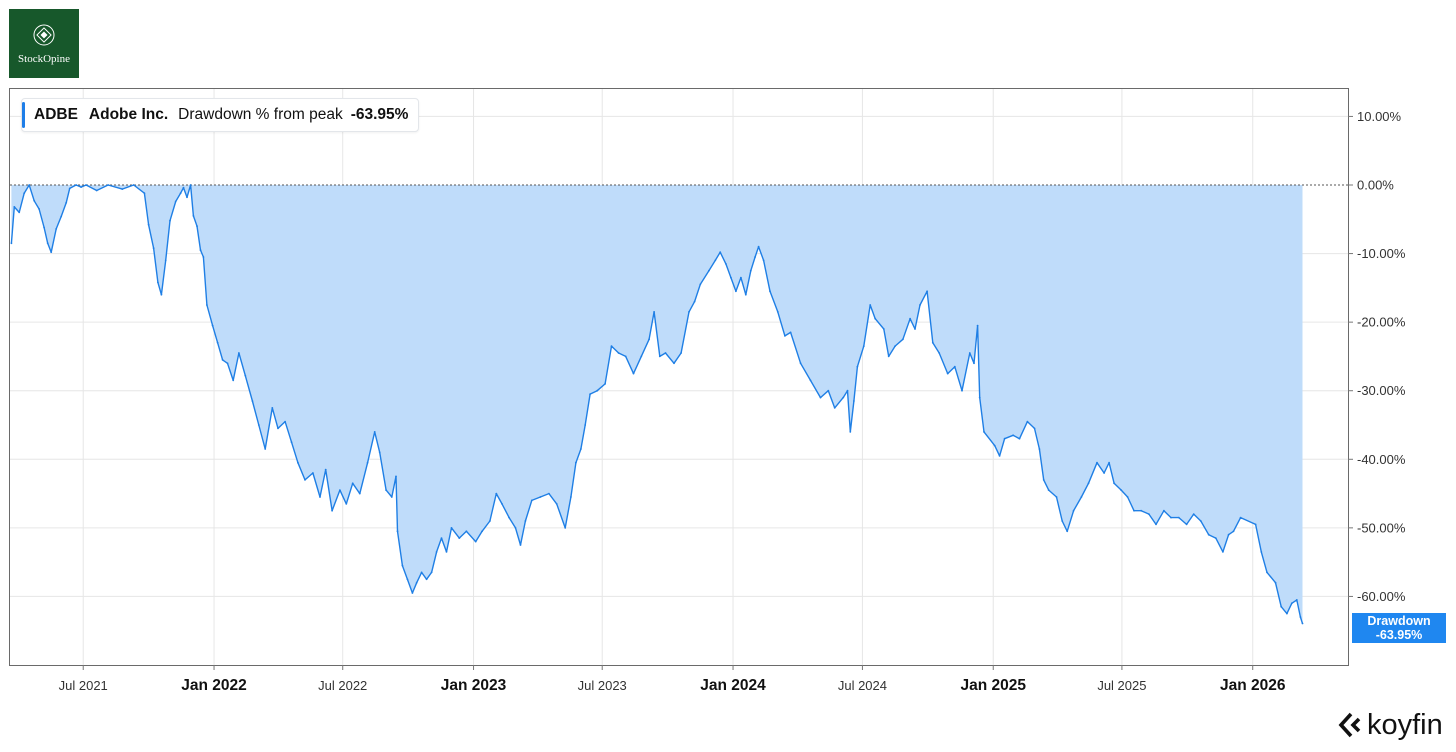 This screenshot has width=1456, height=752. What do you see at coordinates (44, 59) in the screenshot?
I see `logo-text: StockOpine` at bounding box center [44, 59].